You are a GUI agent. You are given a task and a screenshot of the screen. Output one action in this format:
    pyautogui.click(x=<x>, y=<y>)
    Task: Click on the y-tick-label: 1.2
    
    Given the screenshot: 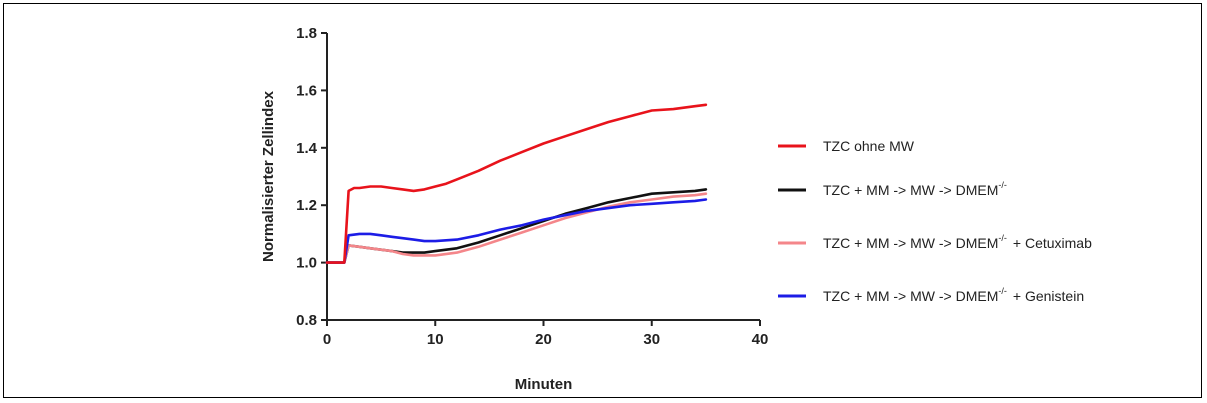 What is the action you would take?
    pyautogui.click(x=306, y=205)
    